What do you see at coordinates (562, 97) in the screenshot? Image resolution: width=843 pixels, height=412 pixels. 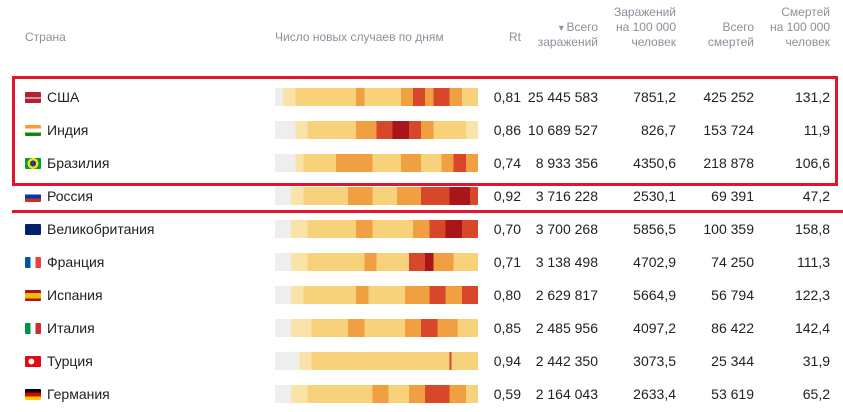 I see `cell-value: 25 445 583` at bounding box center [562, 97].